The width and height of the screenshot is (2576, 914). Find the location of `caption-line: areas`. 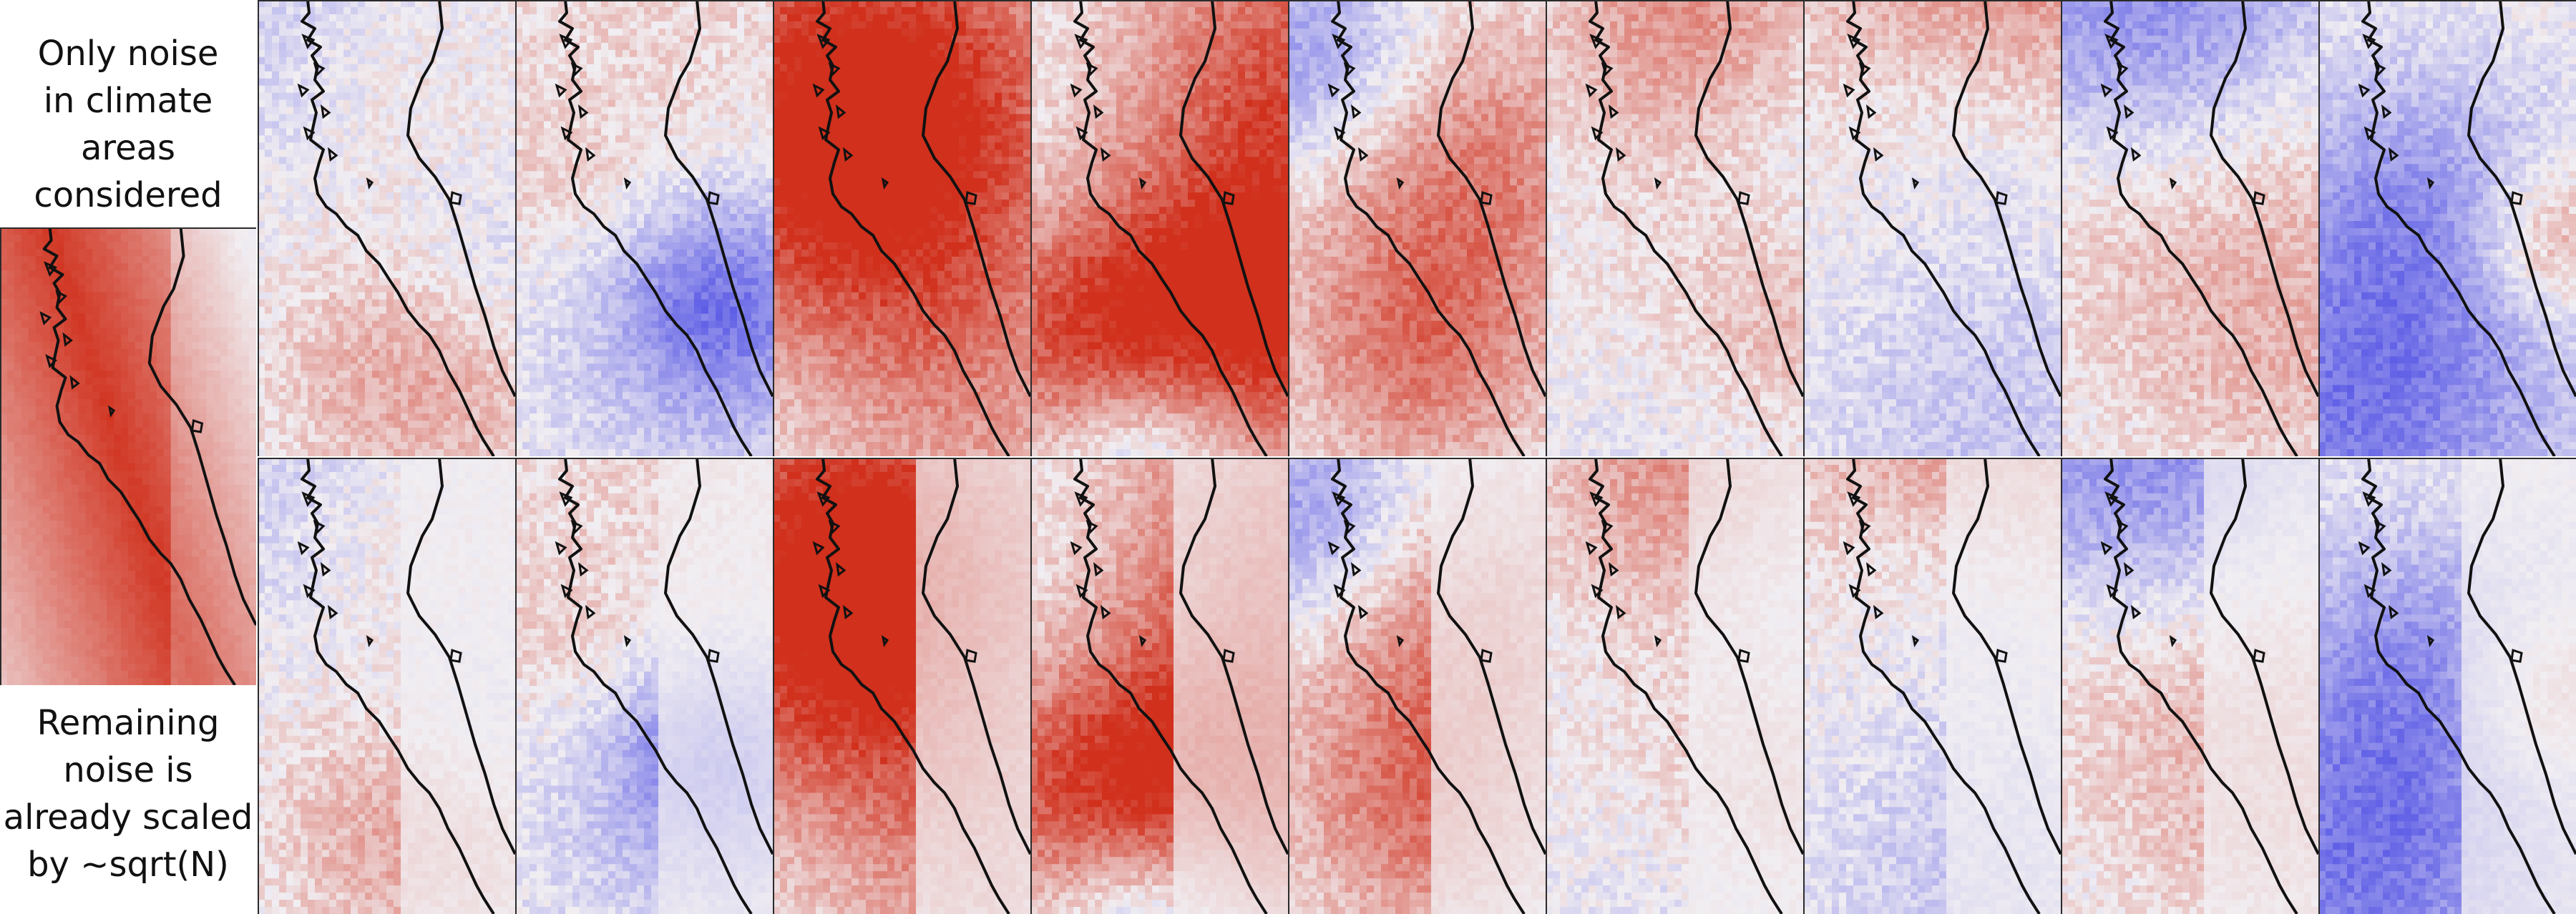

caption-line: areas is located at coordinates (128, 148).